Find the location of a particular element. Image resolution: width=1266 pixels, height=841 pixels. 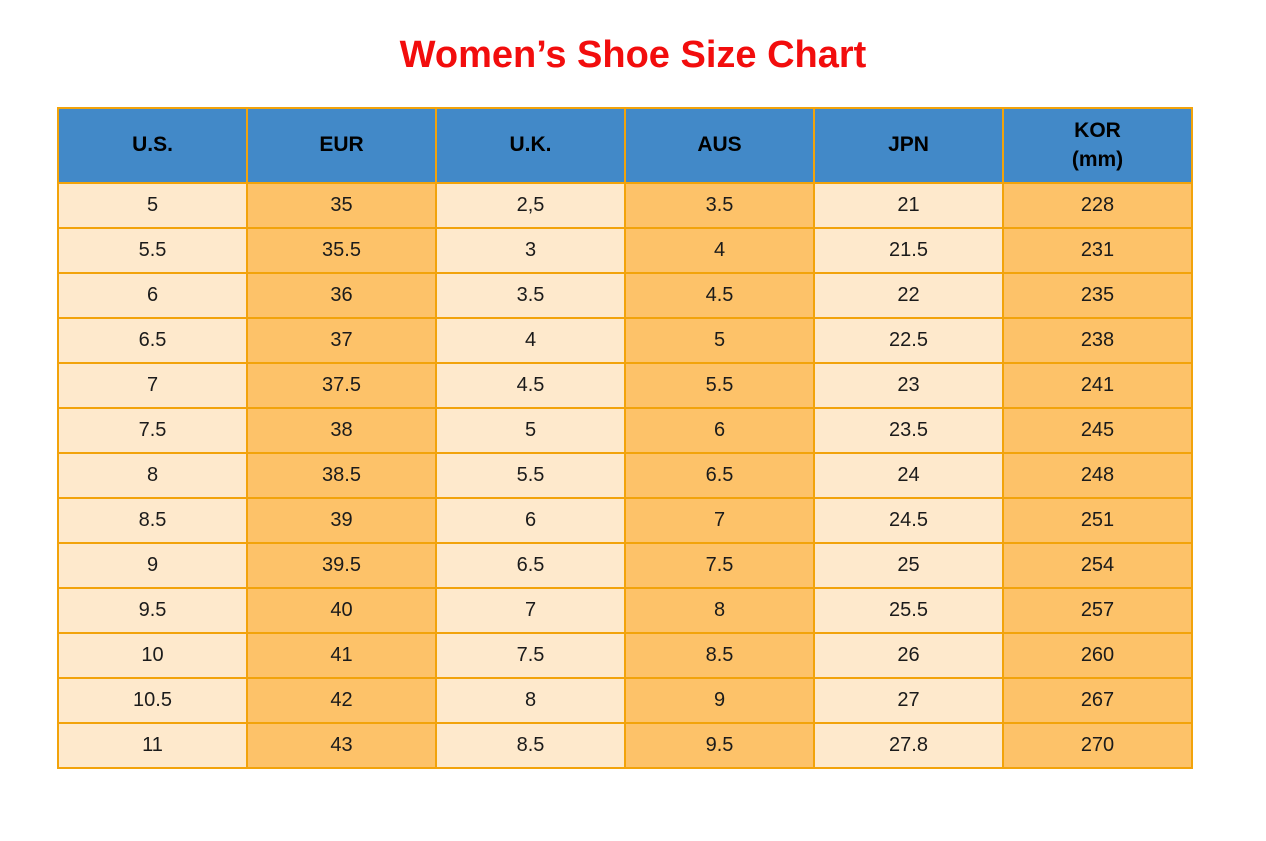

cell-us: 9.5 is located at coordinates (152, 610).